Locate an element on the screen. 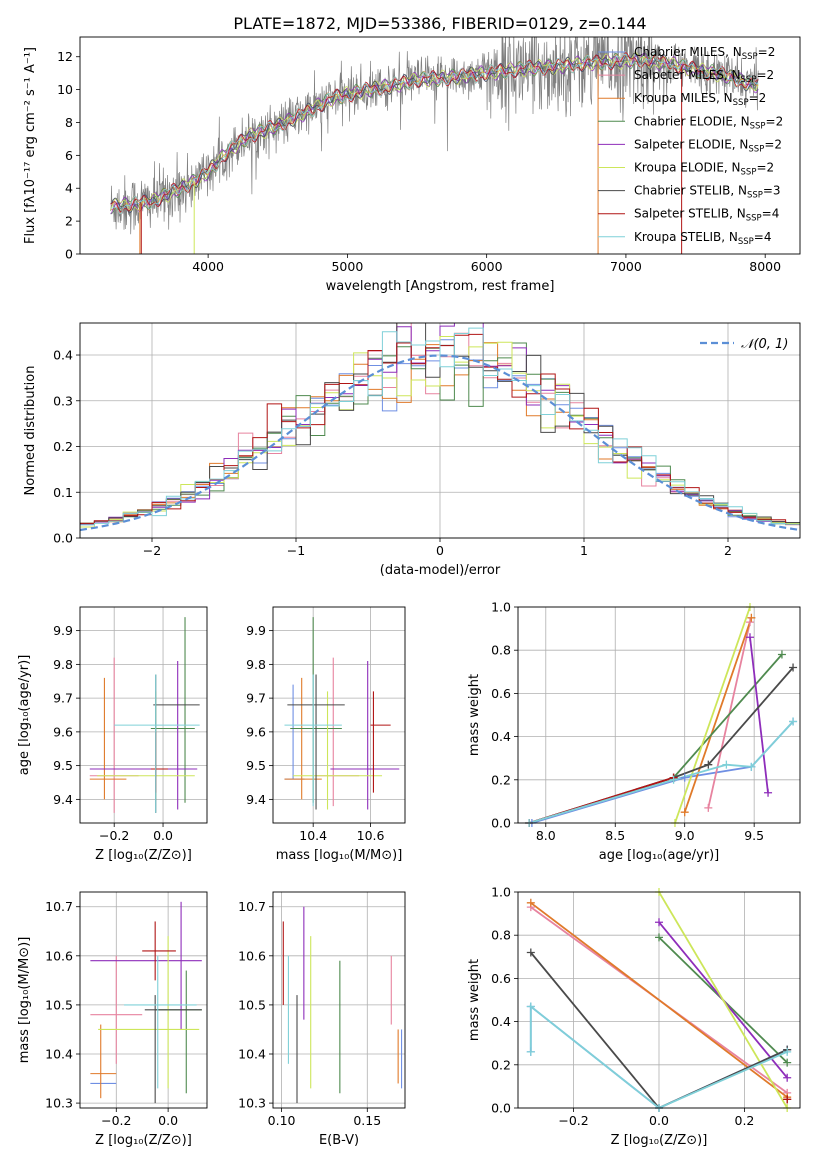  plot-area-mass_vs_EBV is located at coordinates (342, 1005).